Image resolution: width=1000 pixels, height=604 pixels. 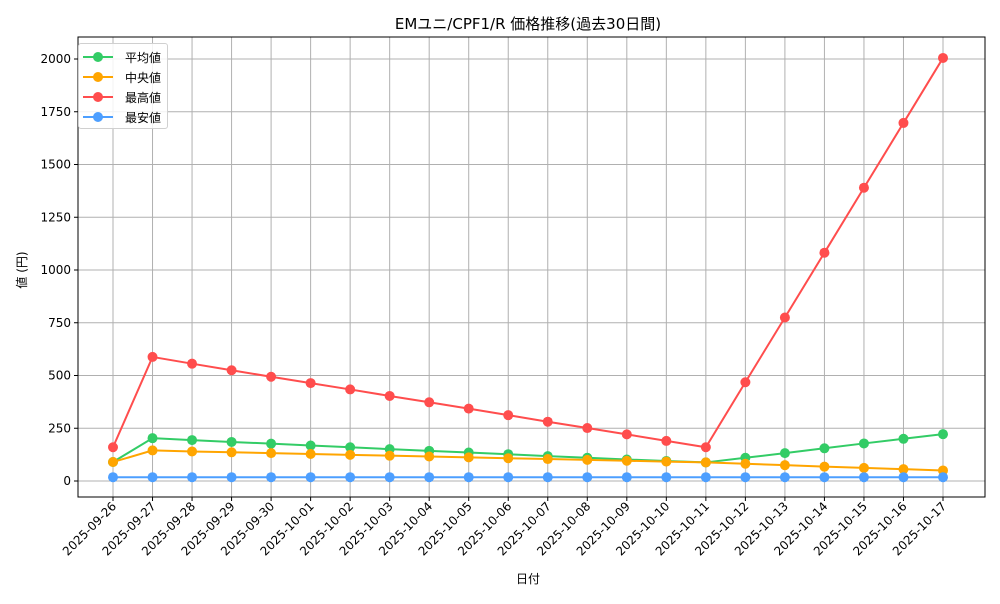 I want to click on legend-item: 最安値, so click(x=123, y=117).